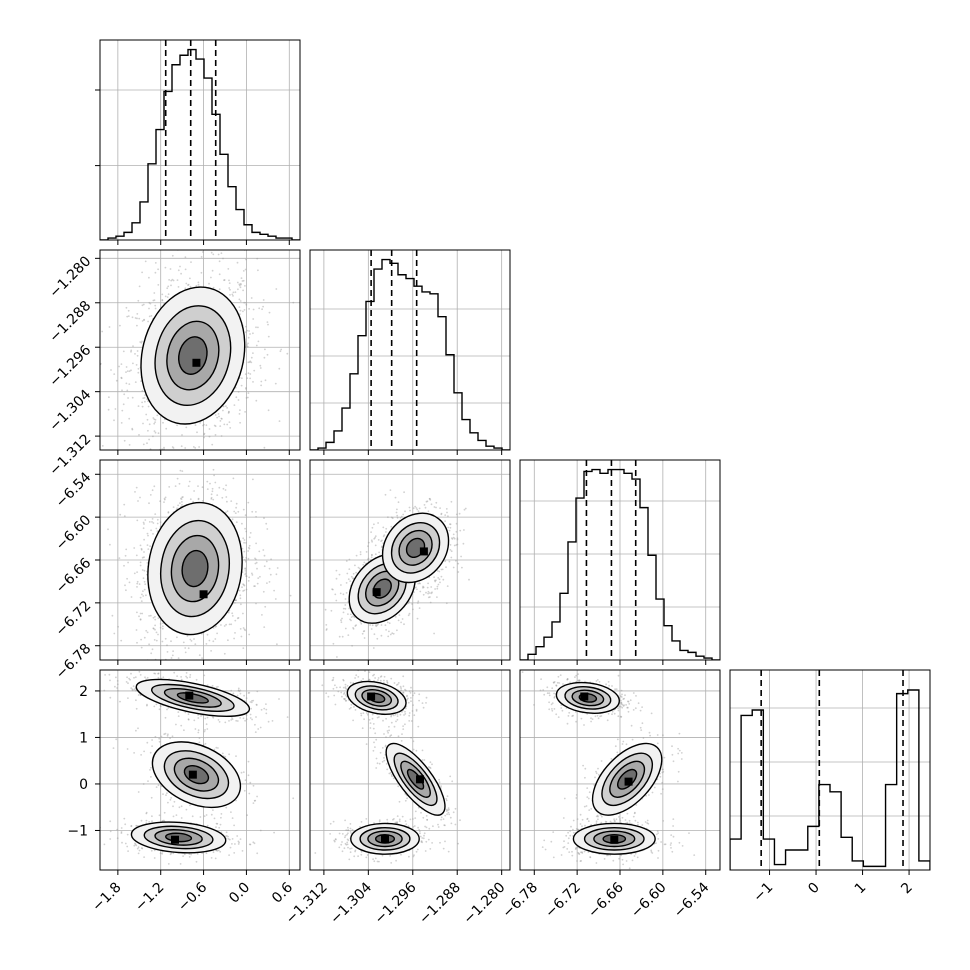 The height and width of the screenshot is (970, 970). Describe the element at coordinates (70, 277) in the screenshot. I see `y-tick-label: −1.280` at that location.